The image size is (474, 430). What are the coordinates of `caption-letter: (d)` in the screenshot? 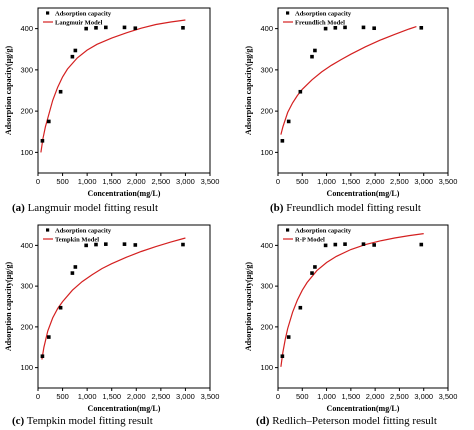 It's located at (263, 421).